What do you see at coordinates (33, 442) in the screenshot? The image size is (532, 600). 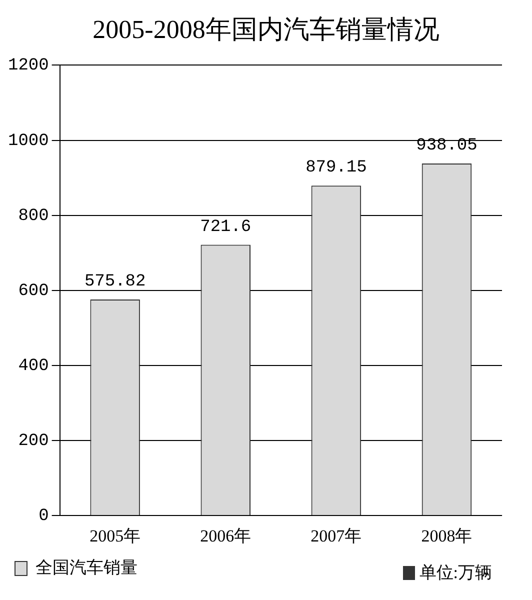 I see `y-tick-label: 200` at bounding box center [33, 442].